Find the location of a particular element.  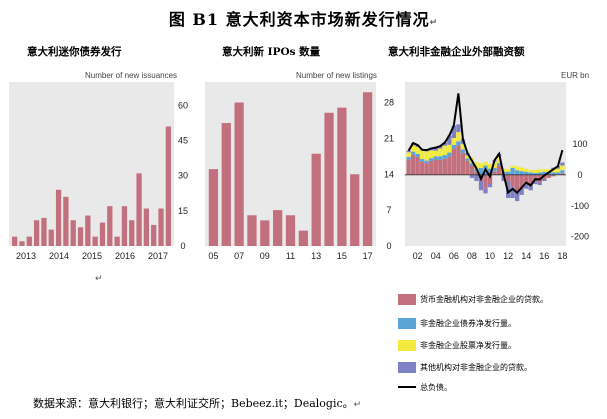

x-tick-label: 2016 is located at coordinates (125, 256).